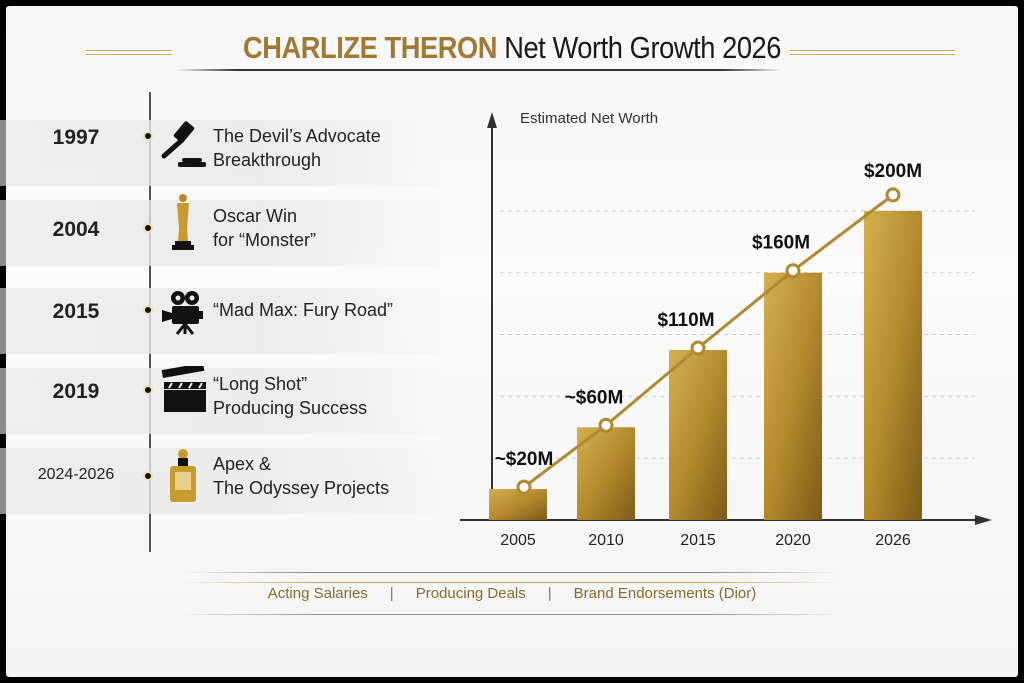 This screenshot has height=683, width=1024. I want to click on footer-item-acting: Acting Salaries, so click(317, 593).